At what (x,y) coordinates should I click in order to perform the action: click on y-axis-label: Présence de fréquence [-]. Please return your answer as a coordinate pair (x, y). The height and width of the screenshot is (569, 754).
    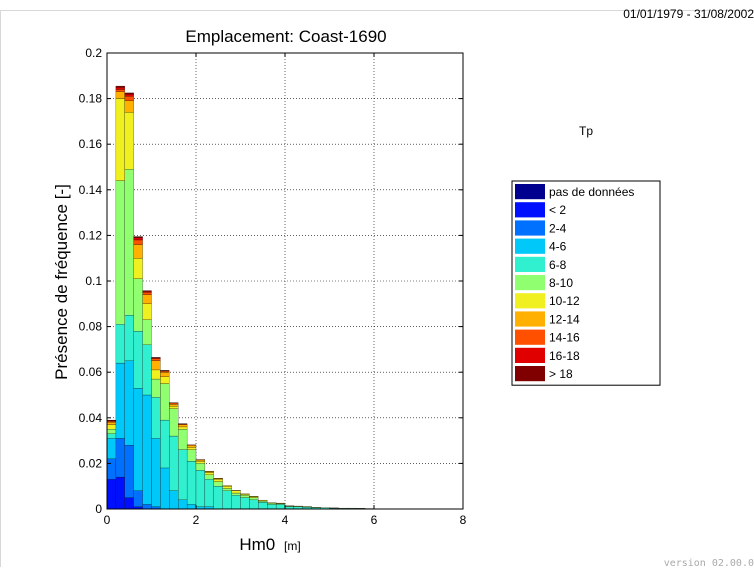
    Looking at the image, I should click on (61, 282).